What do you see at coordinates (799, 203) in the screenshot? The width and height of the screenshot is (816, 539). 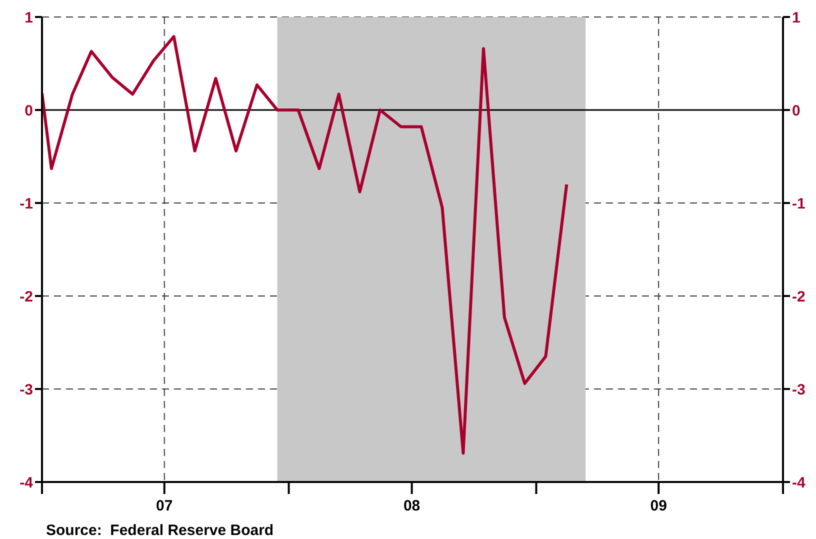 I see `y2-tick-label: -1` at bounding box center [799, 203].